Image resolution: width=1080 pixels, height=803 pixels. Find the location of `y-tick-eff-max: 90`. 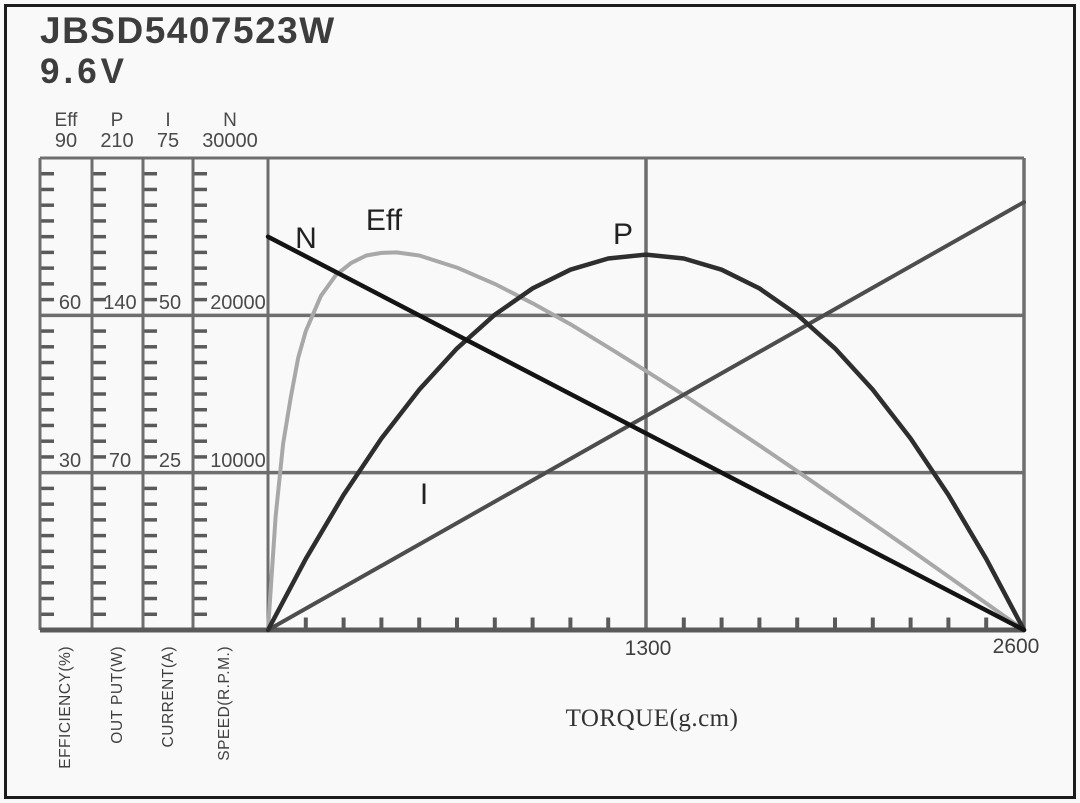

y-tick-eff-max: 90 is located at coordinates (66, 141).